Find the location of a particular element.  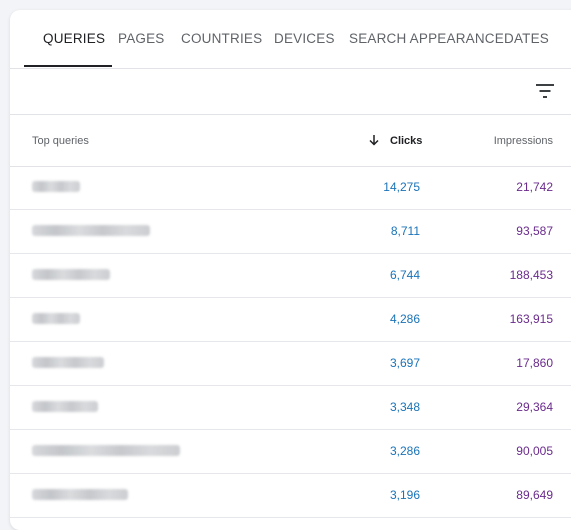

active-tab-indicator is located at coordinates (68, 66).